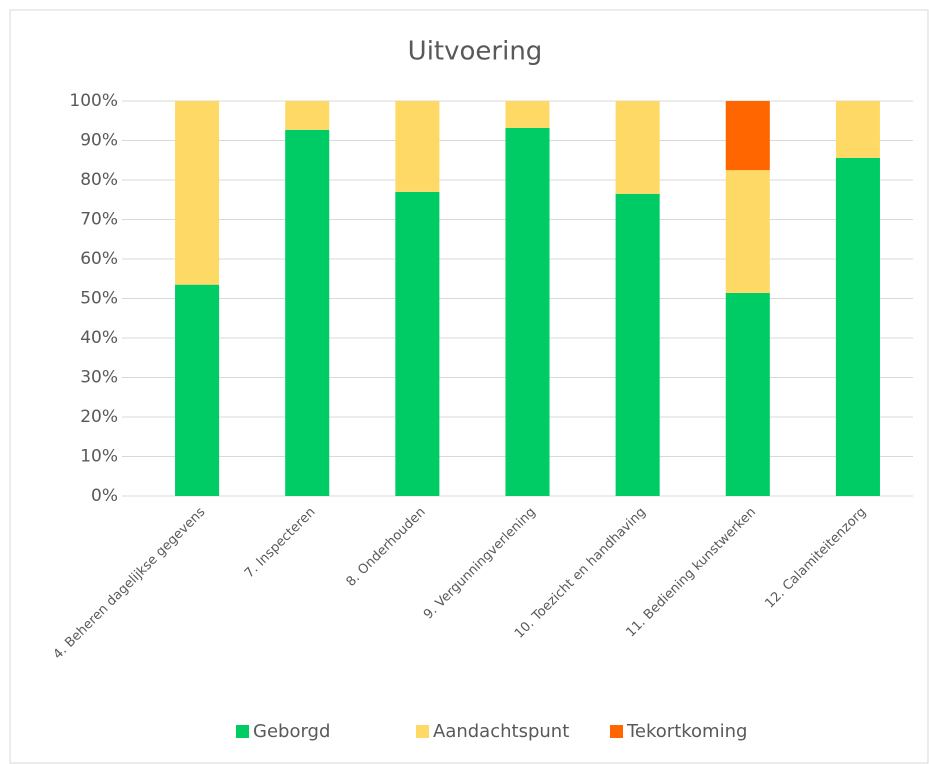 The height and width of the screenshot is (764, 929). What do you see at coordinates (291, 731) in the screenshot?
I see `legend-label: Geborgd` at bounding box center [291, 731].